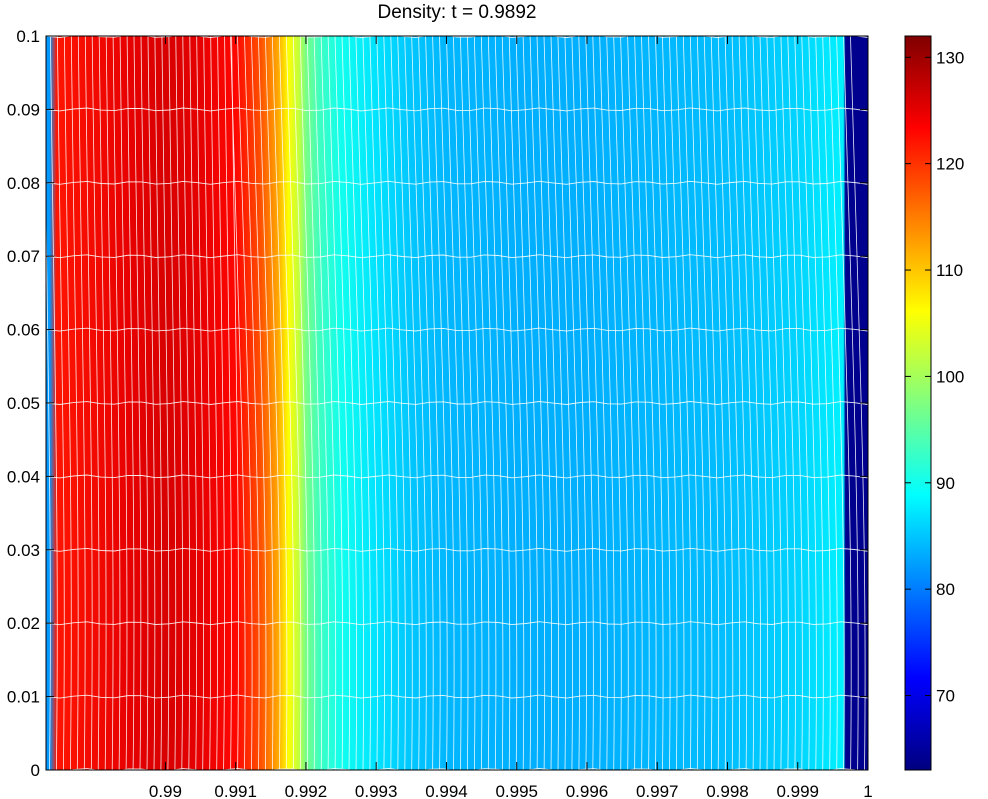  Describe the element at coordinates (950, 376) in the screenshot. I see `colorbar-tick-label: 100` at that location.